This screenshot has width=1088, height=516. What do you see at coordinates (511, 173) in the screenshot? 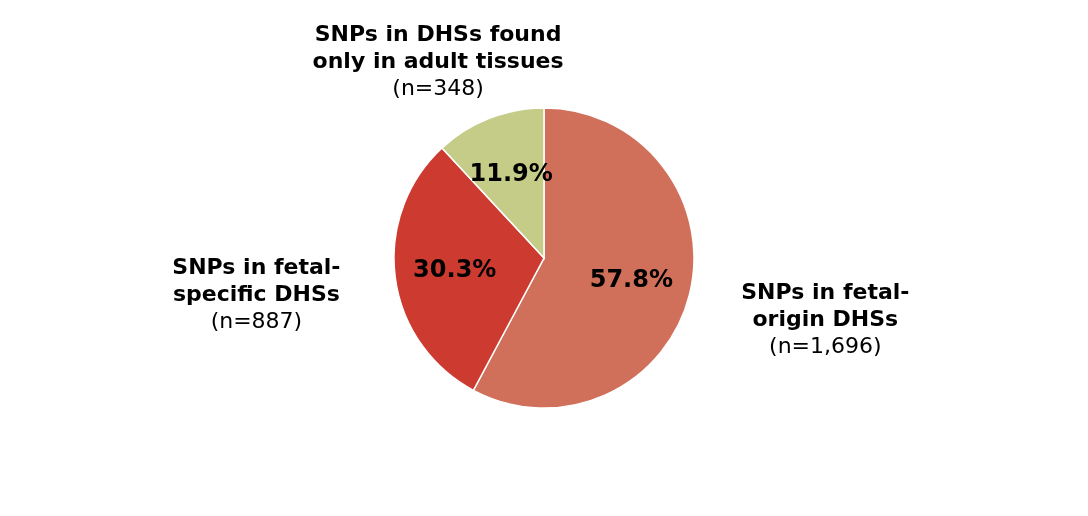
I see `data-label: 11.9%` at bounding box center [511, 173].